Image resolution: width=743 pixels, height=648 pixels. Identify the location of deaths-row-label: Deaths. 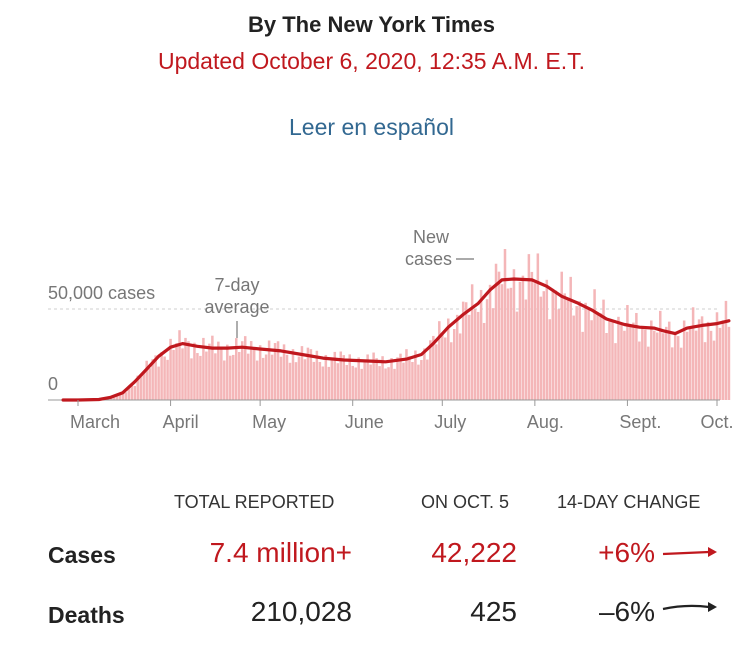
(86, 615).